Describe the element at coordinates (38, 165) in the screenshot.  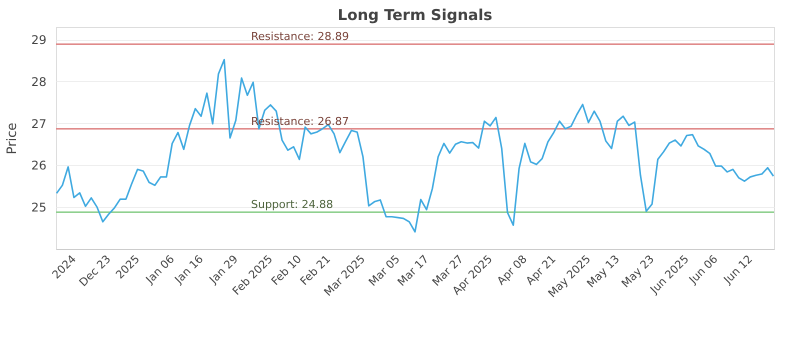
I see `y-tick-label: 26` at that location.